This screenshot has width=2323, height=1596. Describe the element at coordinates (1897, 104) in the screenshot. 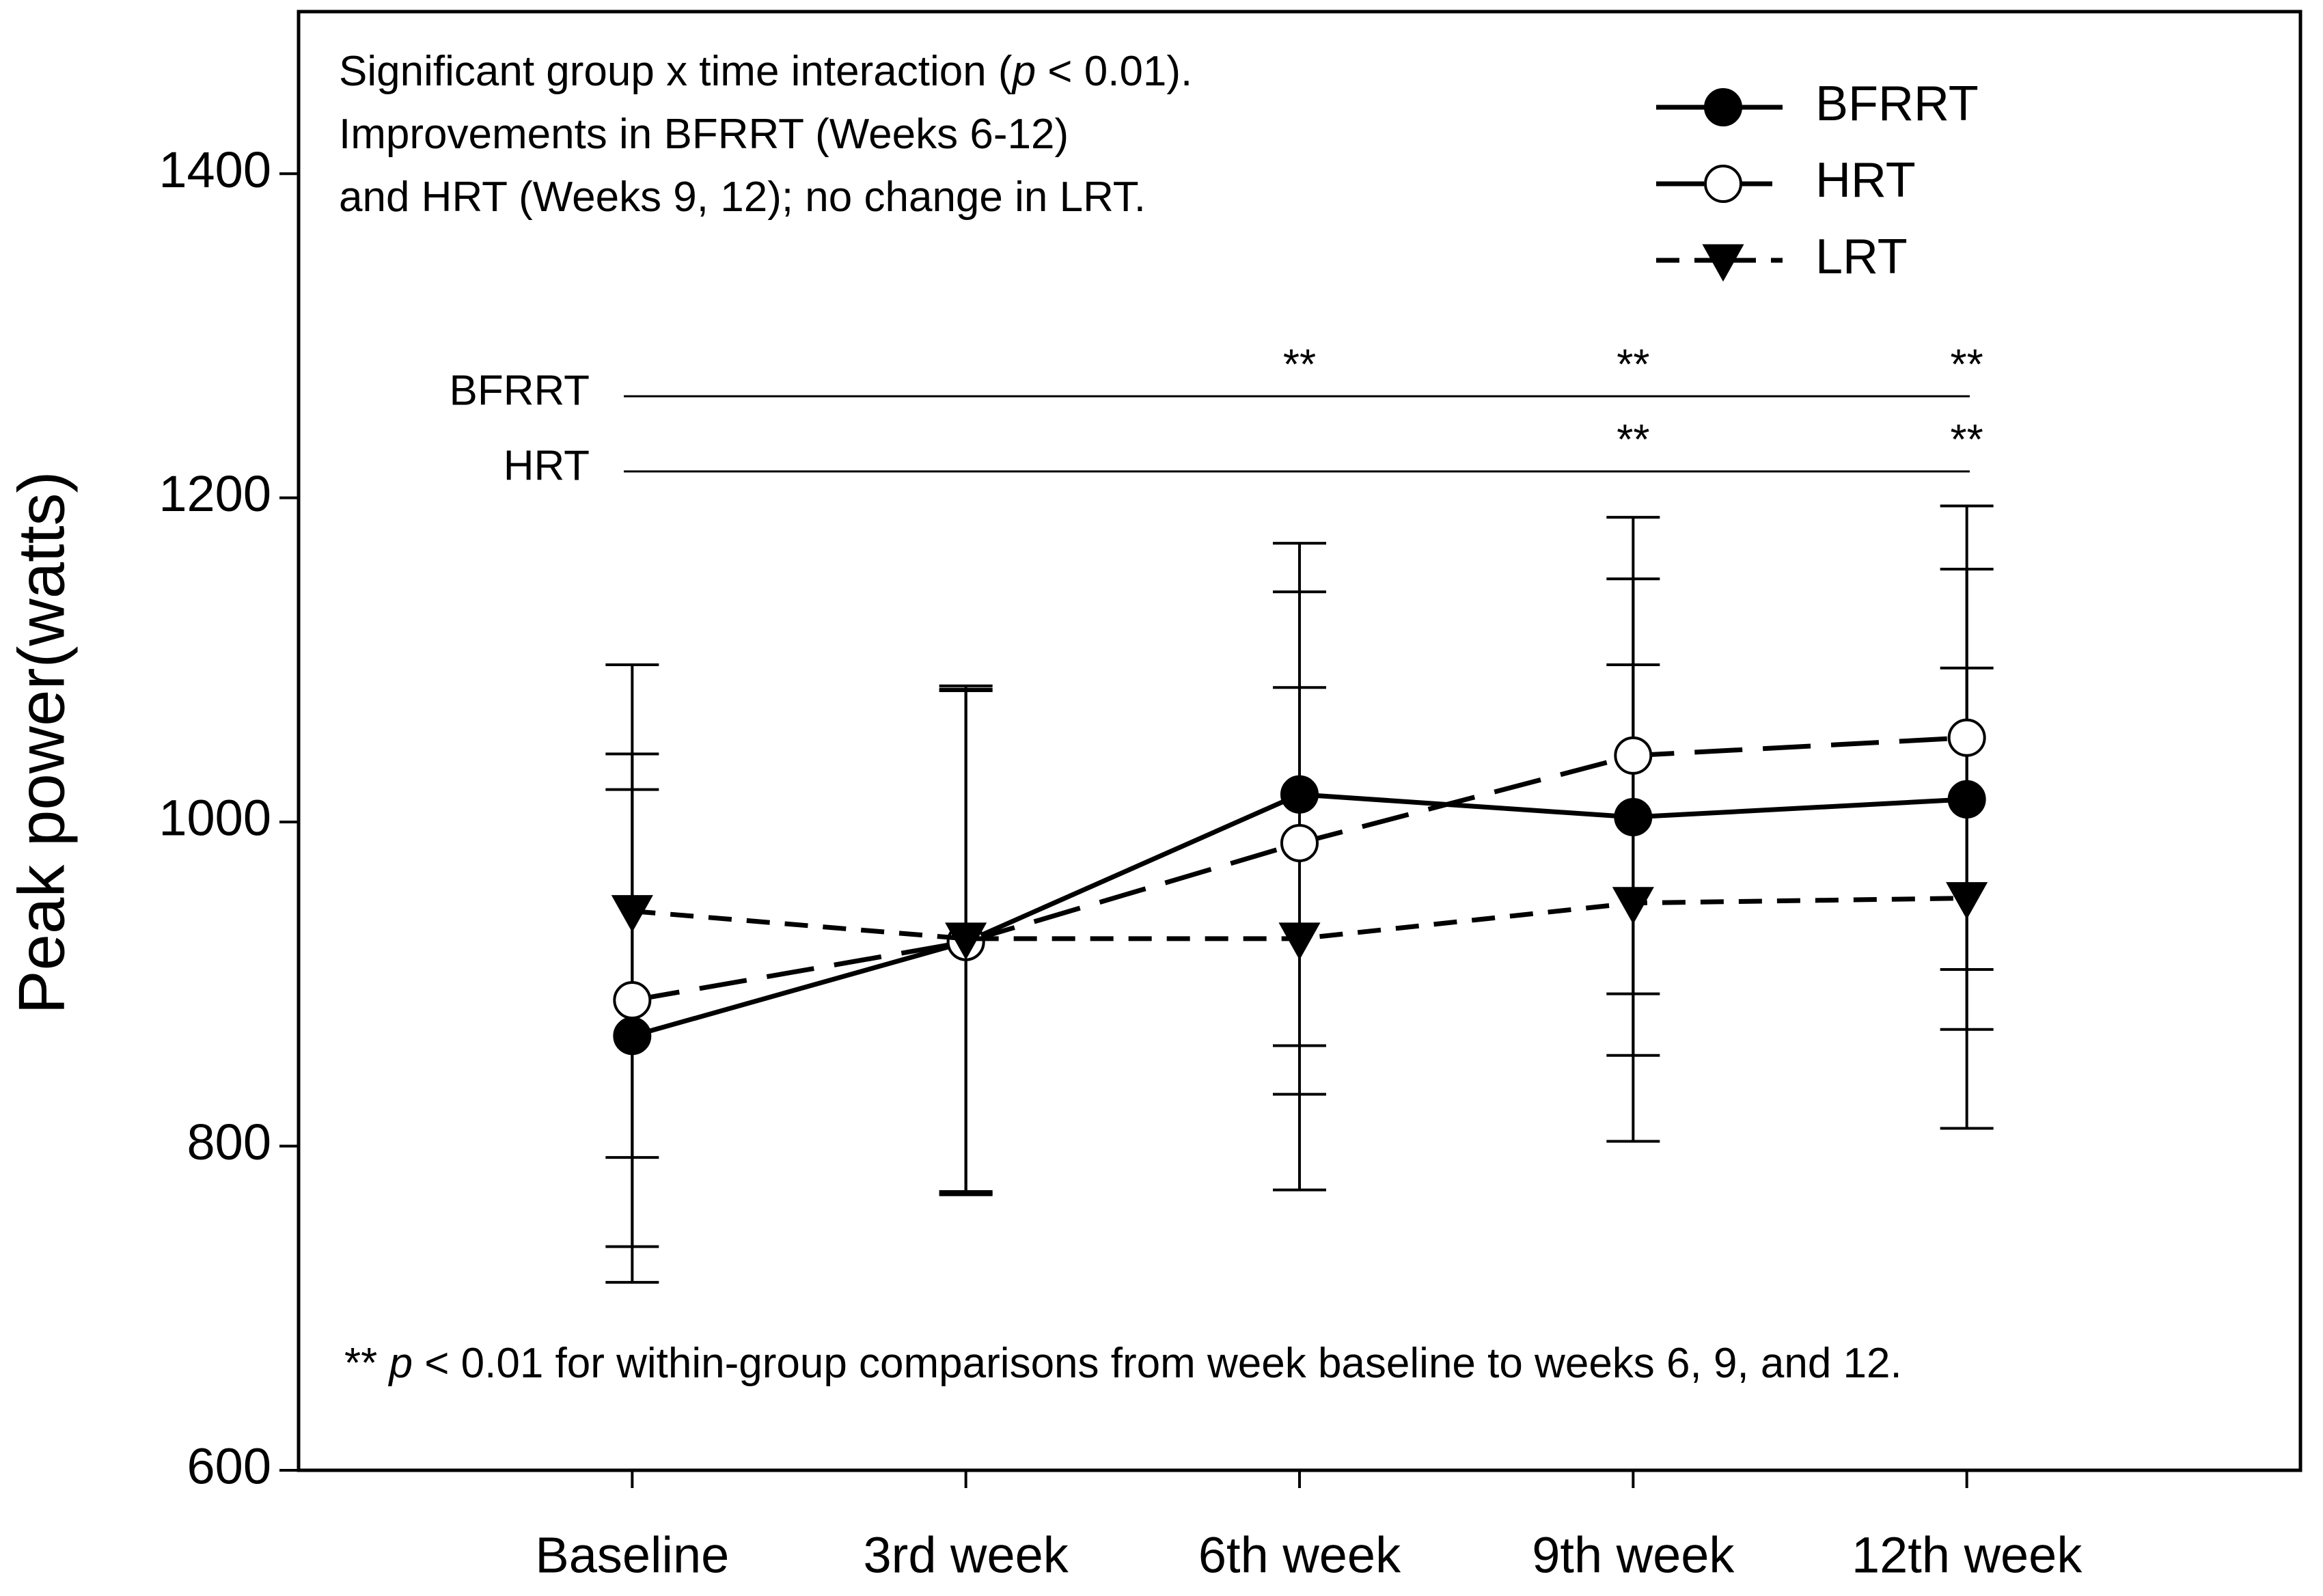

I see `legend-label: BFRRT` at that location.